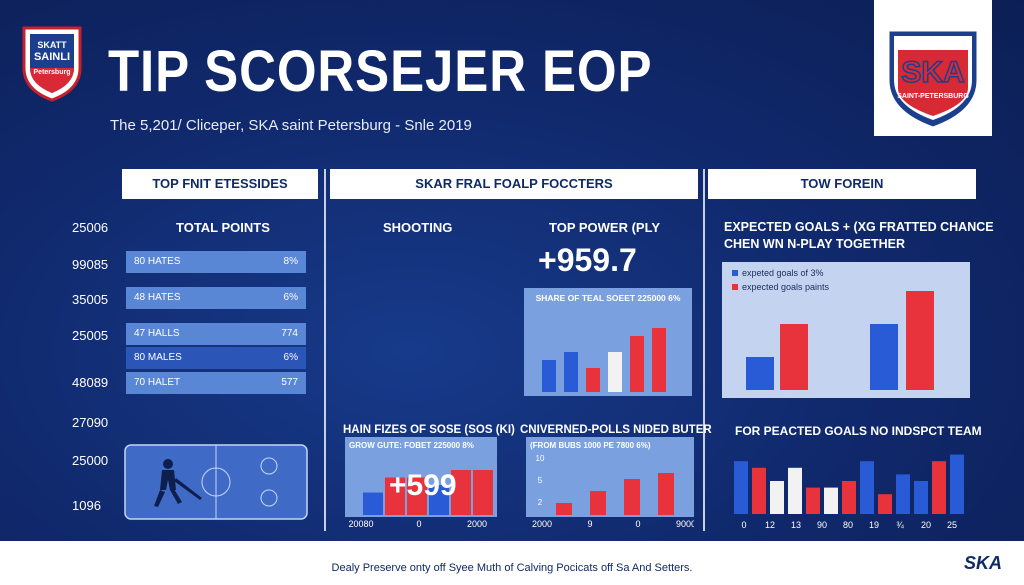 The image size is (1024, 585). What do you see at coordinates (90, 382) in the screenshot?
I see `y-label-4: 48089` at bounding box center [90, 382].